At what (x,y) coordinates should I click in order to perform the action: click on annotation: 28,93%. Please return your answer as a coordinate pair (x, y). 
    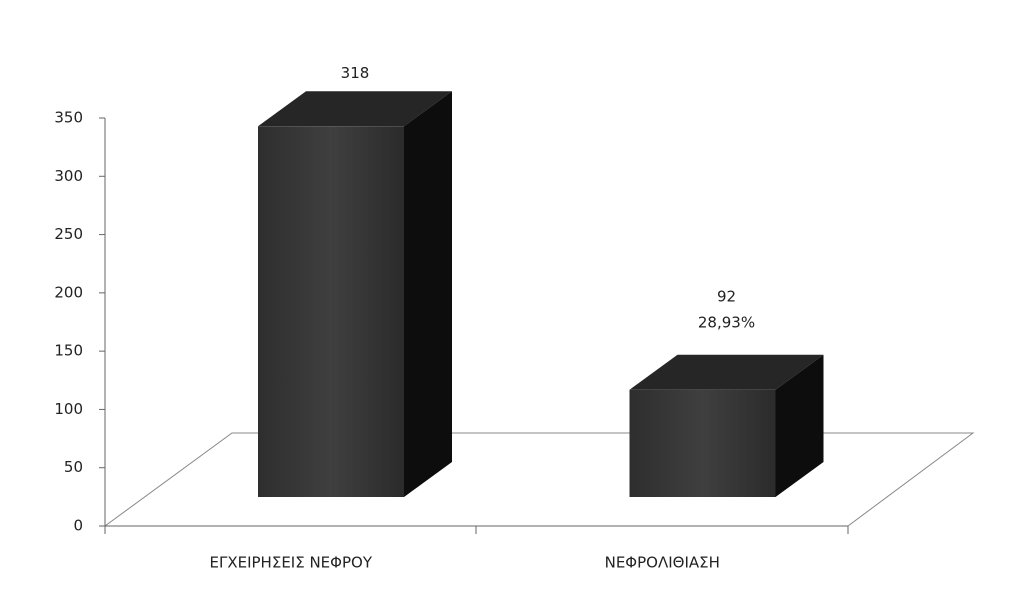
    Looking at the image, I should click on (726, 322).